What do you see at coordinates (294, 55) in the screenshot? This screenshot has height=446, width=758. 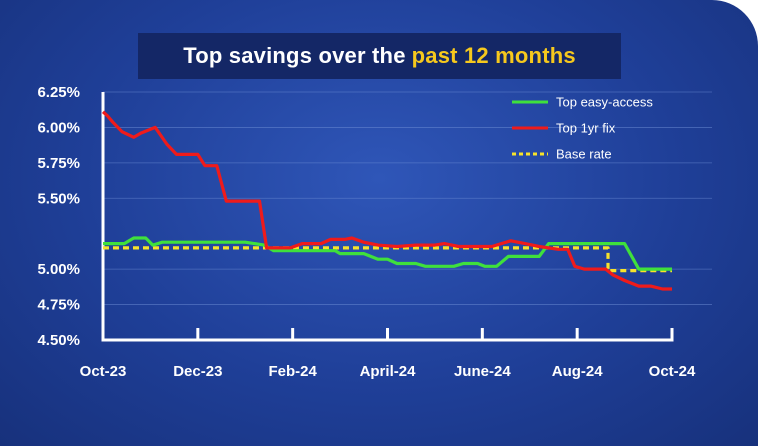 I see `chart-title-main: Top savings over the` at bounding box center [294, 55].